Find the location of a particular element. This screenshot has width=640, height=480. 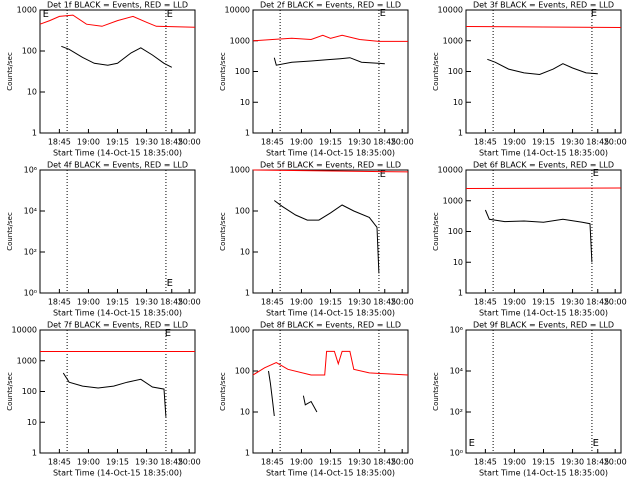

panel-title: Det 1f BLACK = Events, RED = LLD is located at coordinates (117, 5).